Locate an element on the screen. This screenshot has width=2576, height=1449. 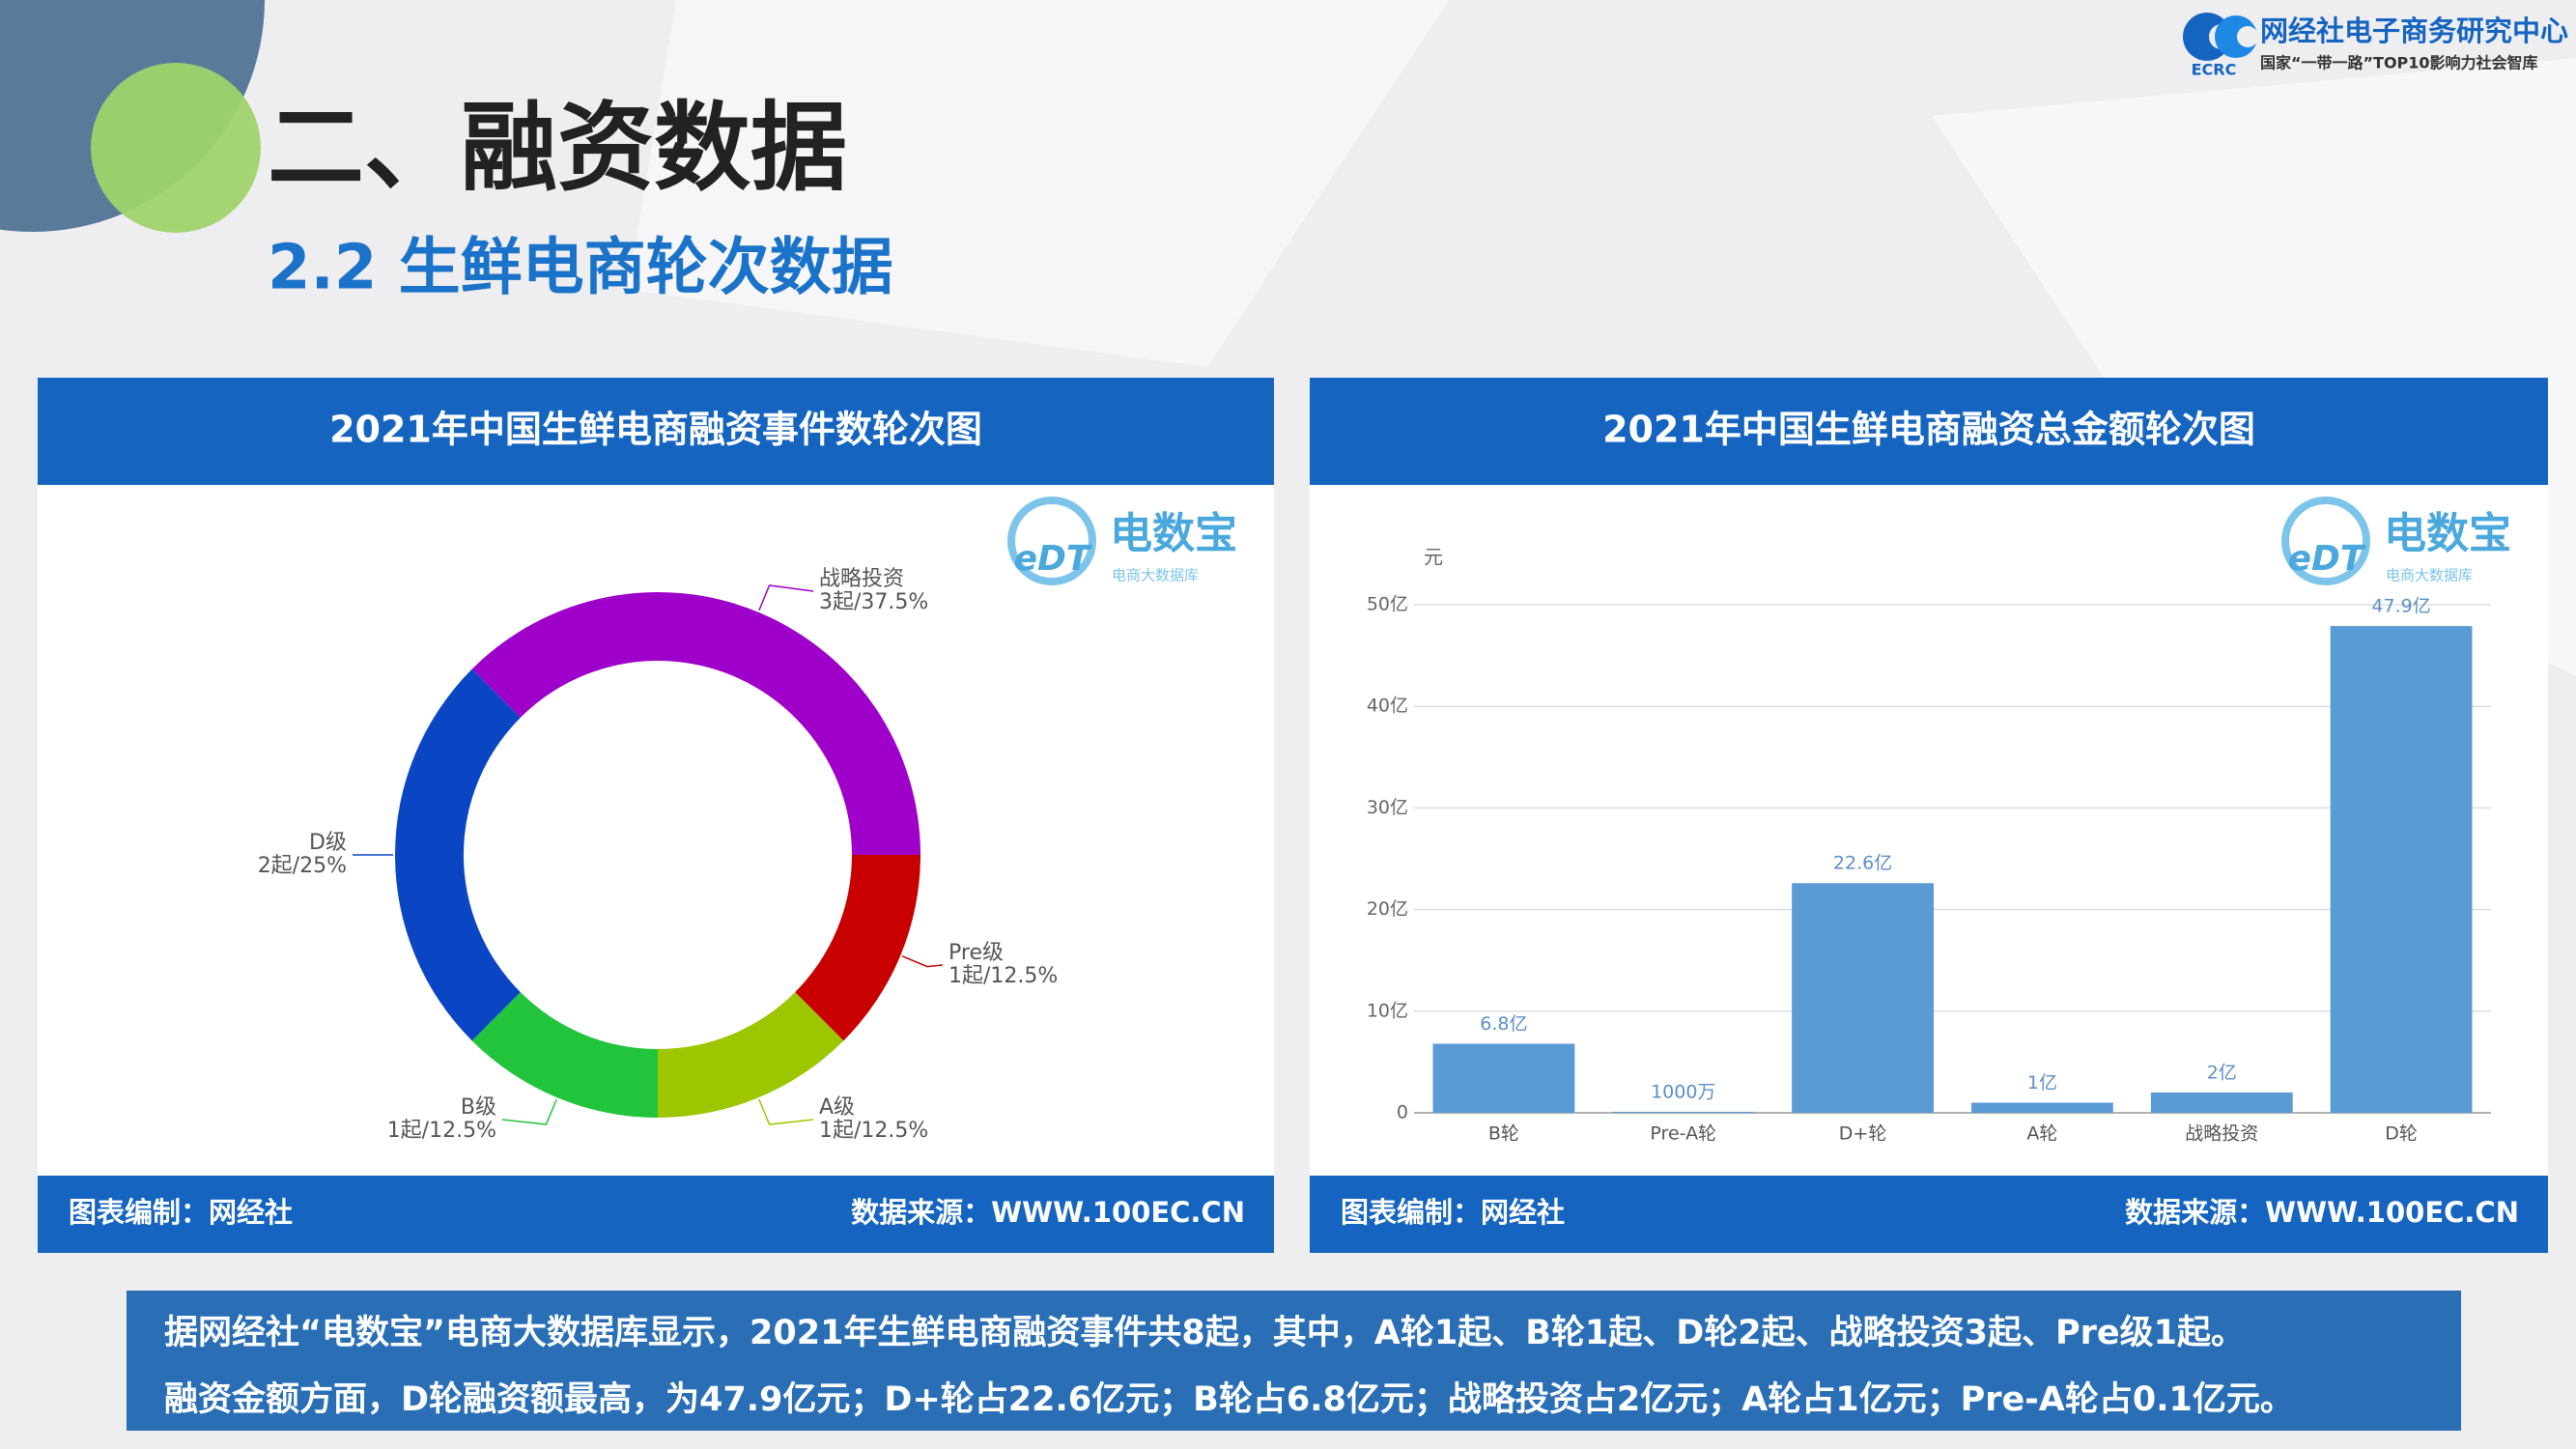
x-tick-label: 战略投资 is located at coordinates (2221, 1134).